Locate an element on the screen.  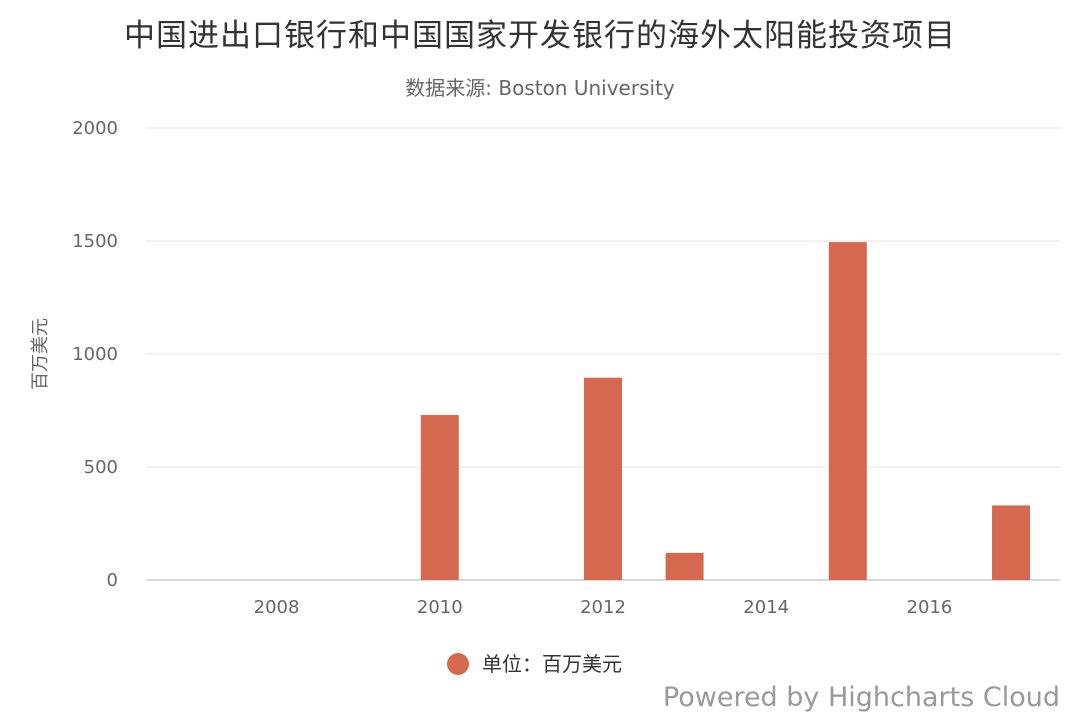
credits-link: Powered by Highcharts Cloud is located at coordinates (861, 697).